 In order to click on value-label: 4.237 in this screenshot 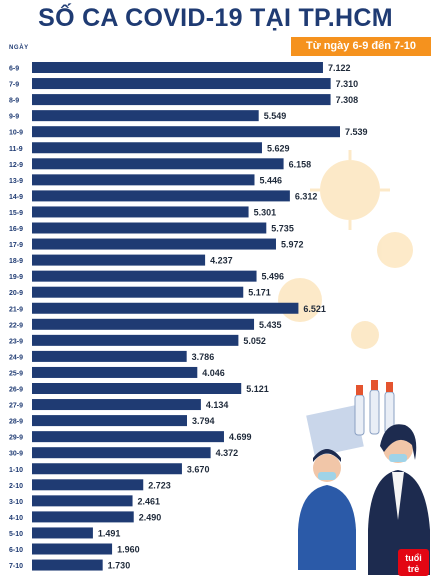, I will do `click(221, 261)`.